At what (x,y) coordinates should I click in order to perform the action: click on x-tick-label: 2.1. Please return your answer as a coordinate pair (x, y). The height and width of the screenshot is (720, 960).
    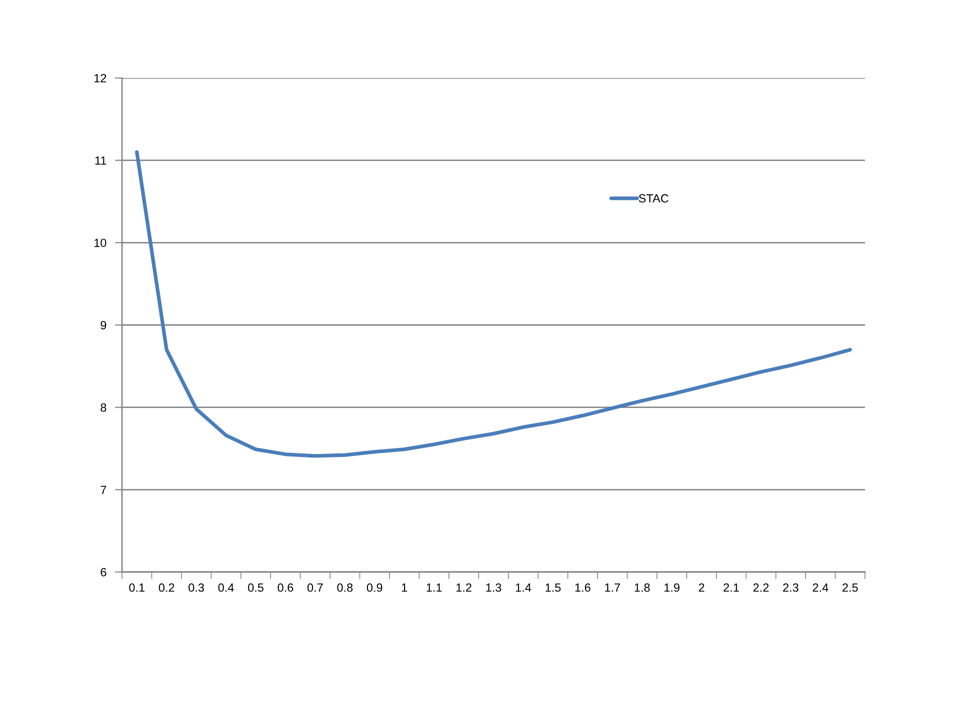
    Looking at the image, I should click on (731, 587).